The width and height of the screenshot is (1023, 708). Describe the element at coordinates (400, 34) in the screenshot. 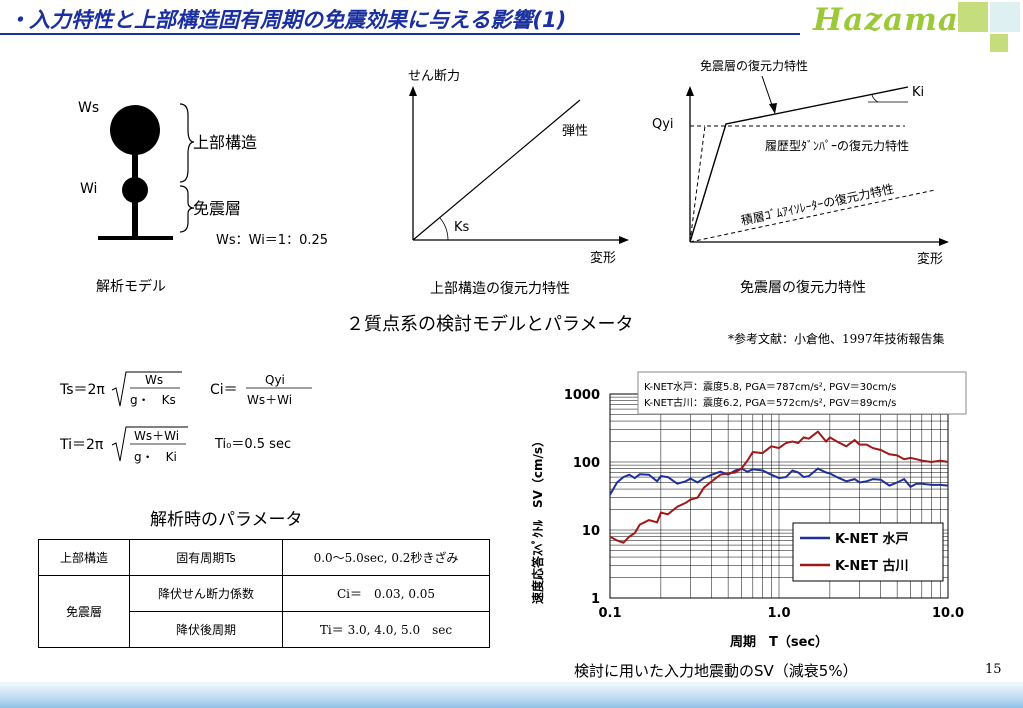

I see `title-rule` at that location.